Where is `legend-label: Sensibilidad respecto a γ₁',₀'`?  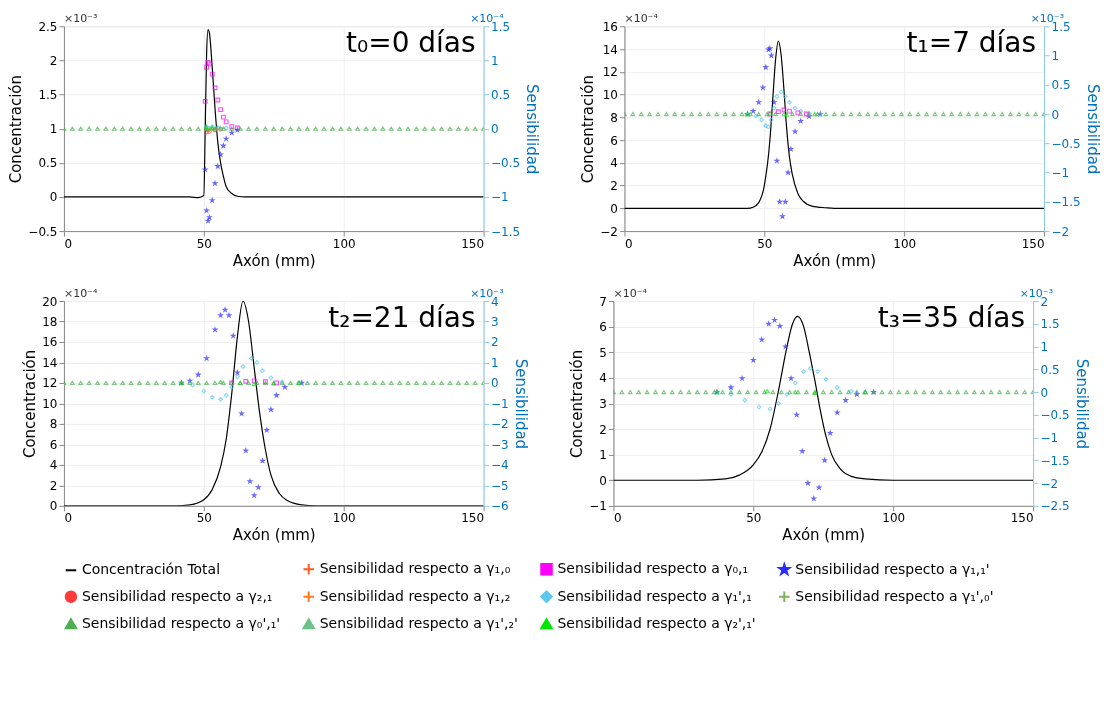 legend-label: Sensibilidad respecto a γ₁',₀' is located at coordinates (894, 595).